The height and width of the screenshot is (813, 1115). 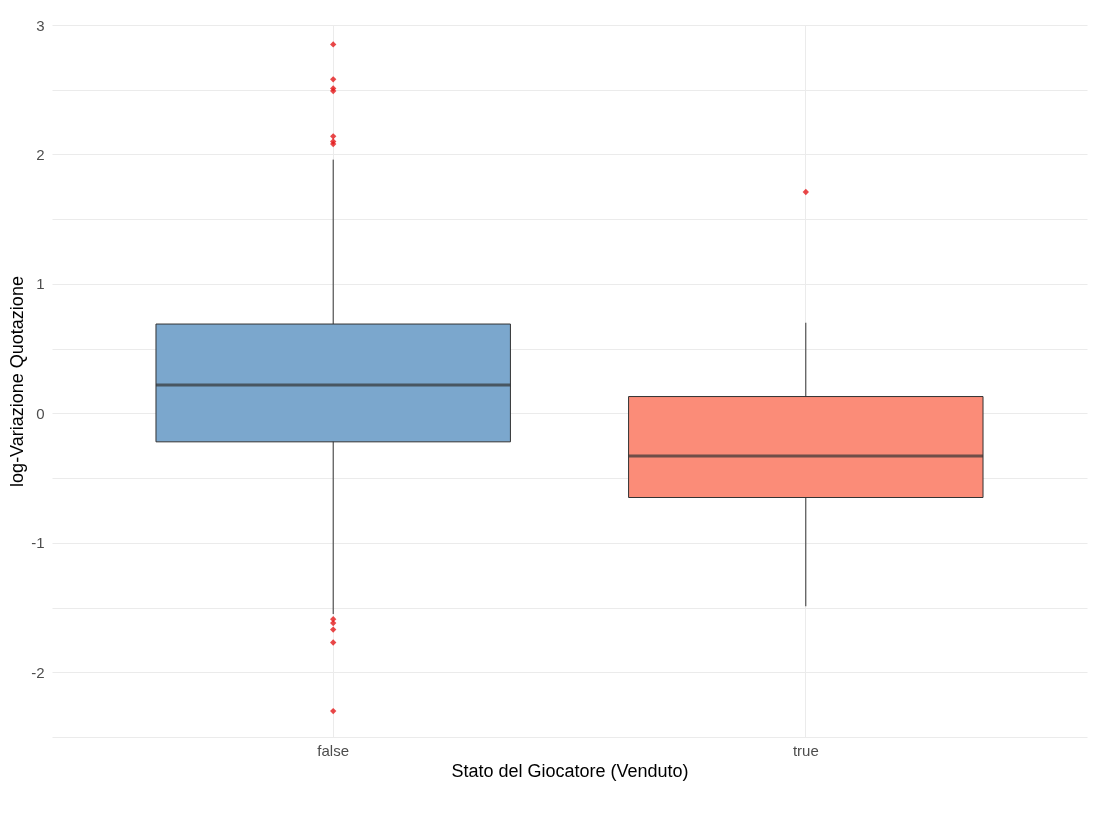 What do you see at coordinates (40, 154) in the screenshot?
I see `y-tick-label: 2` at bounding box center [40, 154].